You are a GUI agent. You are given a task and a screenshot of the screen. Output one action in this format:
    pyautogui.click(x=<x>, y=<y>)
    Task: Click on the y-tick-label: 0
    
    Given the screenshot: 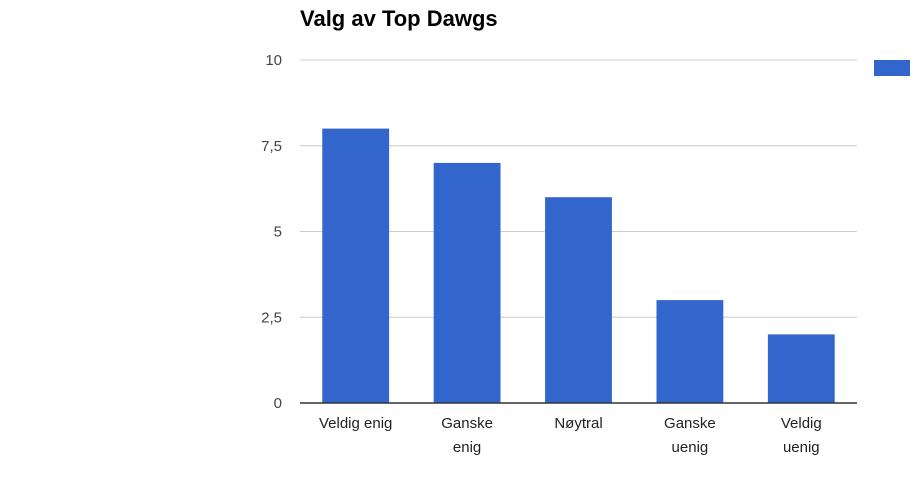 What is the action you would take?
    pyautogui.click(x=278, y=403)
    